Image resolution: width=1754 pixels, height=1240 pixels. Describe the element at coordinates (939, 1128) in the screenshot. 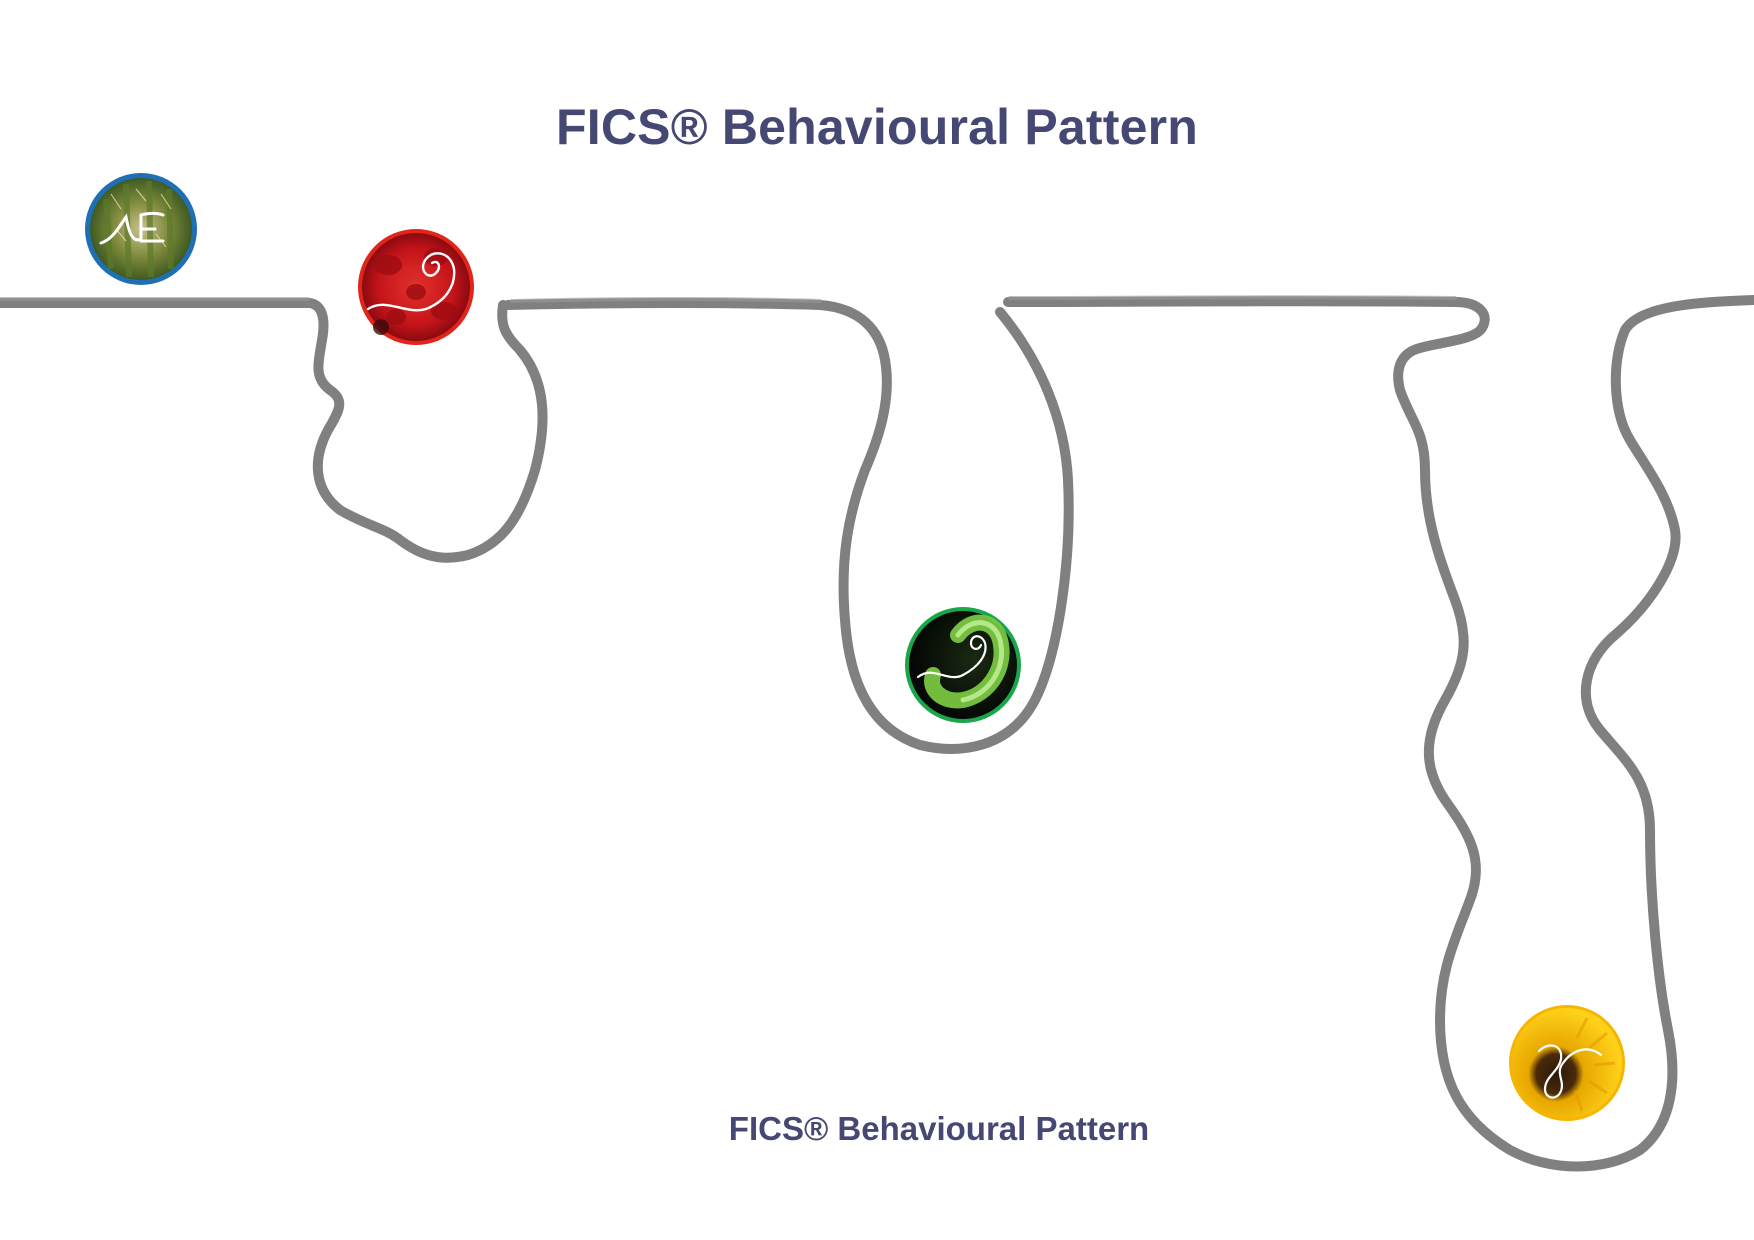

I see `footer-title: FICS® Behavioural Pattern` at that location.